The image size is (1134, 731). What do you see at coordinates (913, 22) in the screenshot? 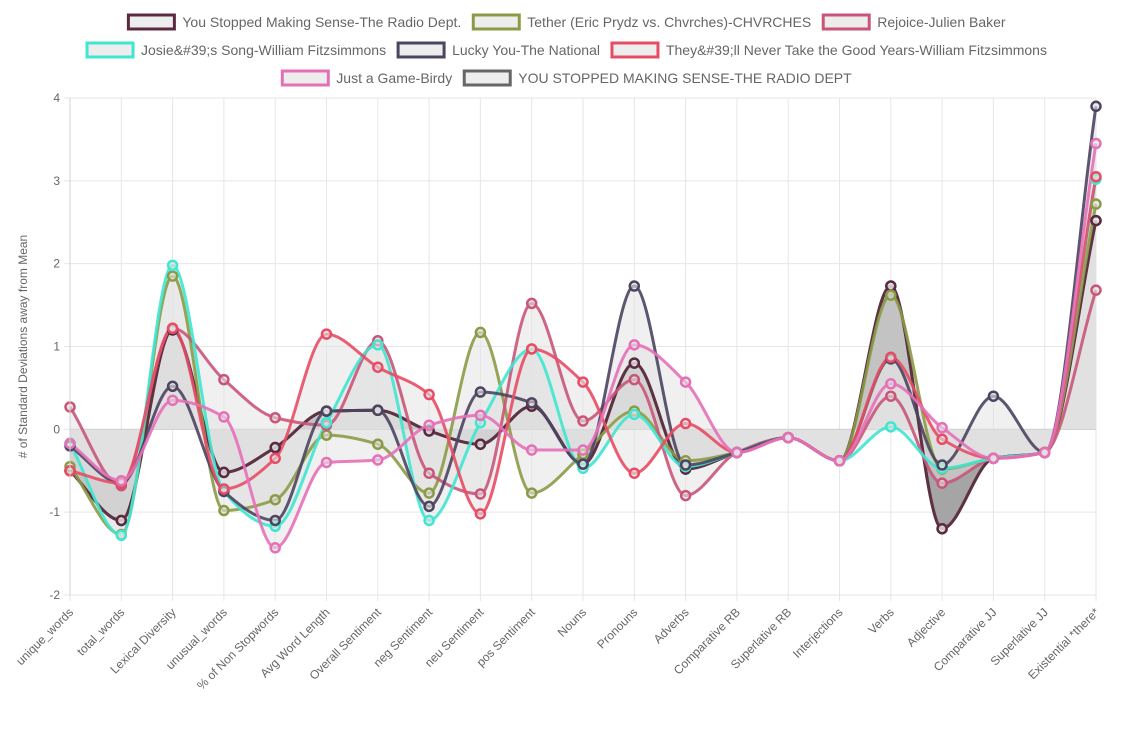
I see `legend-item: Rejoice-Julien Baker` at bounding box center [913, 22].